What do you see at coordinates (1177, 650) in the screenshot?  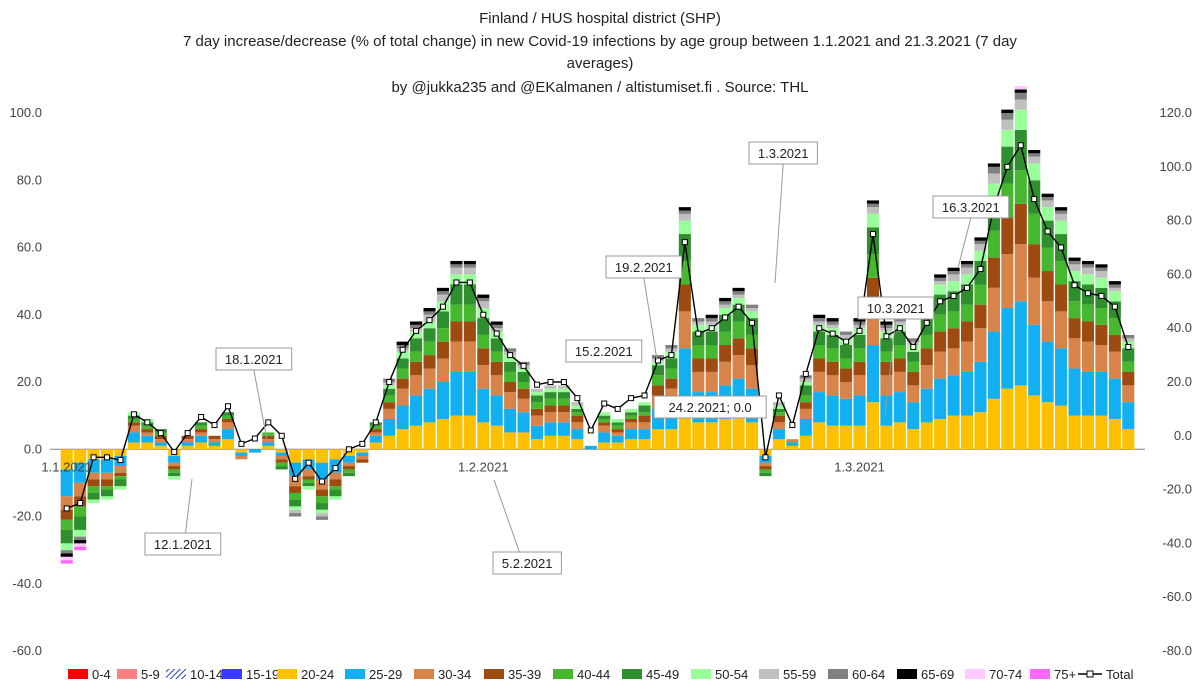 I see `right-tick-label: -80.0` at bounding box center [1177, 650].